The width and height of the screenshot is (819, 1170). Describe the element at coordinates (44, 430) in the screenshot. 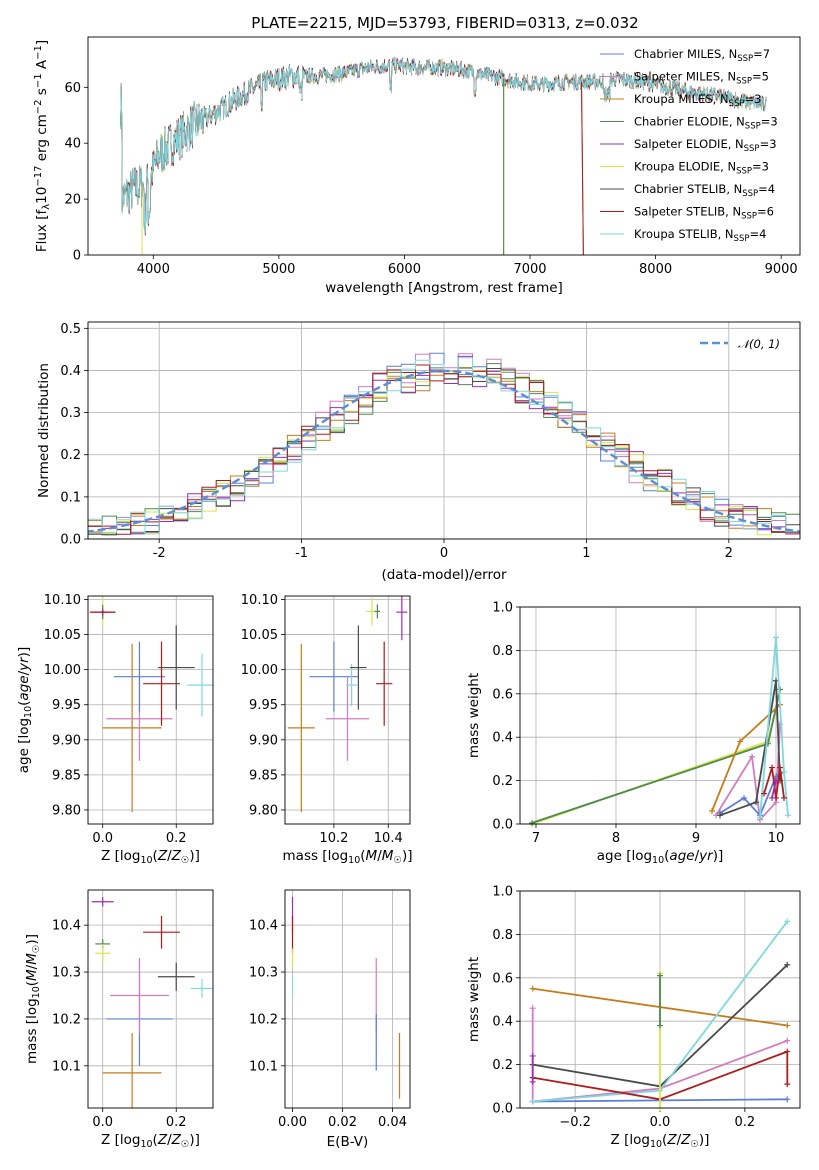

I see `y-axis-label: Normed distribution` at that location.